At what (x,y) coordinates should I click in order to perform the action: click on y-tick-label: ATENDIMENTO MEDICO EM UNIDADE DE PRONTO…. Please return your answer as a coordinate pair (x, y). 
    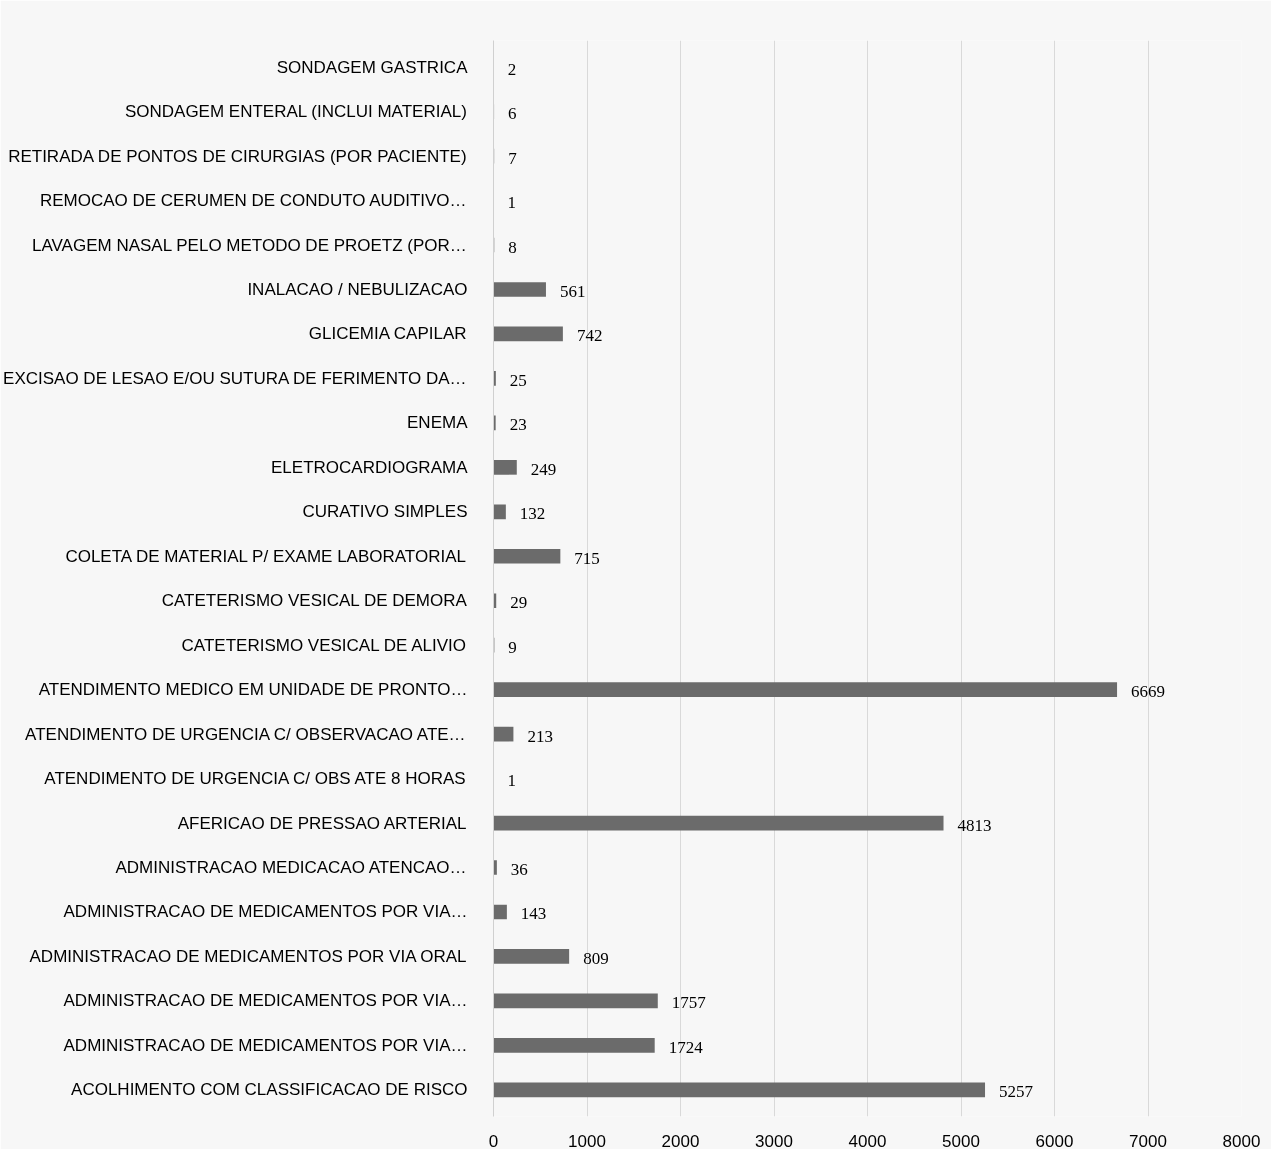
    Looking at the image, I should click on (253, 690).